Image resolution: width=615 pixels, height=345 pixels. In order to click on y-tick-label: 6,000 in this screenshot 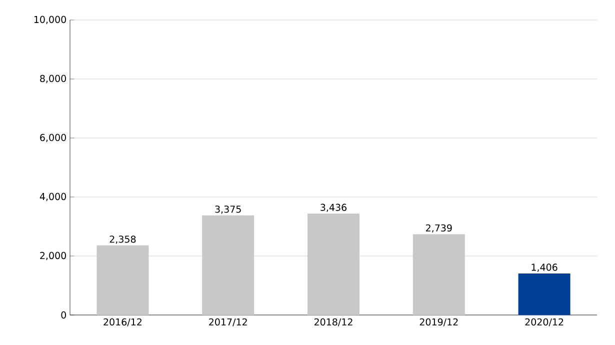, I will do `click(53, 138)`.